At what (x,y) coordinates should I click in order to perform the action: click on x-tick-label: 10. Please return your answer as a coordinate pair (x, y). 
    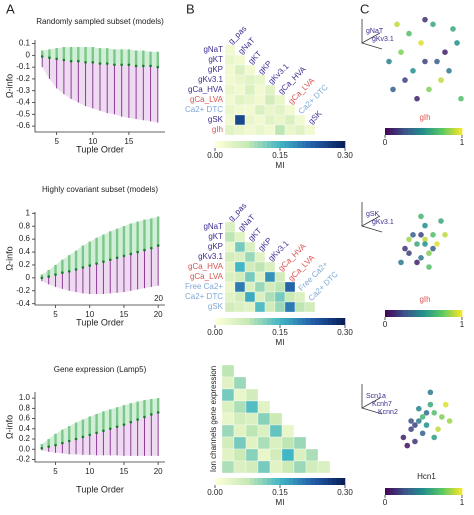
    Looking at the image, I should click on (89, 471).